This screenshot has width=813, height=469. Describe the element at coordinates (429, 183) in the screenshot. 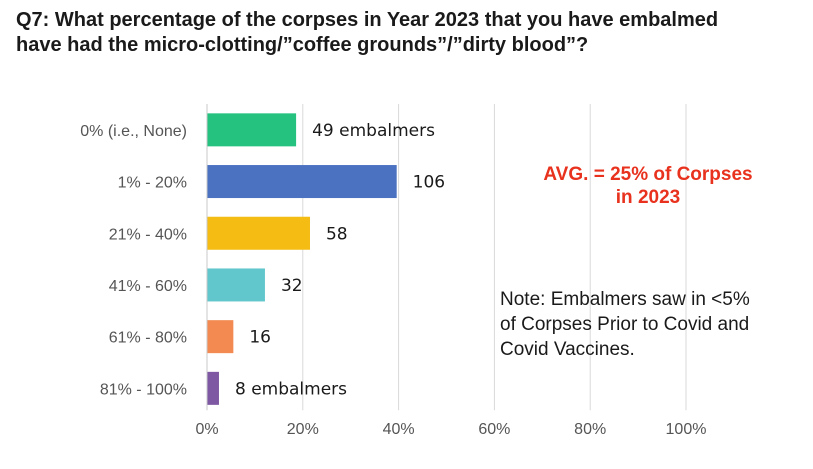

I see `data-label: 106` at that location.